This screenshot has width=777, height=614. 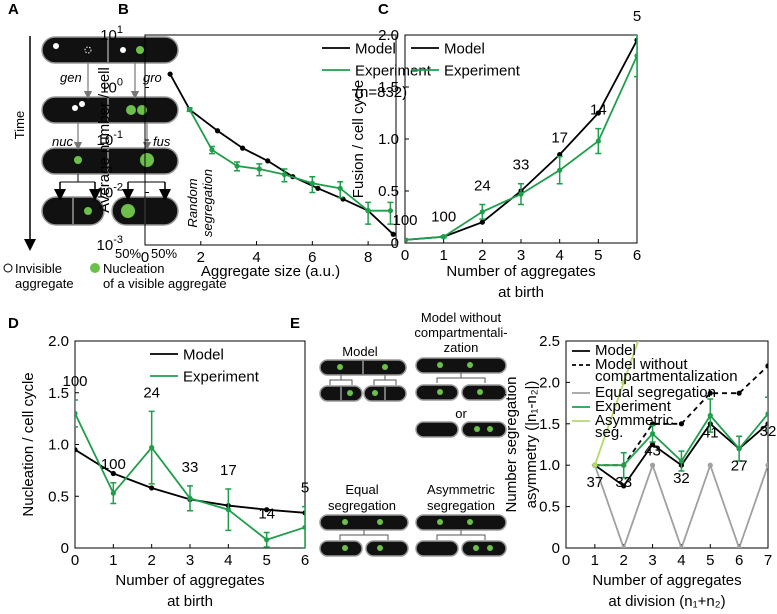 I want to click on x-tick-label: 3, so click(x=521, y=255).